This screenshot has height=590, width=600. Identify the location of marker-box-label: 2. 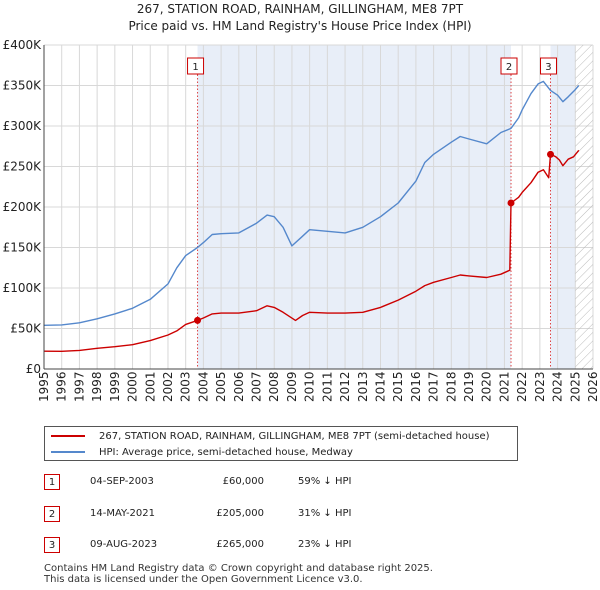
(509, 67).